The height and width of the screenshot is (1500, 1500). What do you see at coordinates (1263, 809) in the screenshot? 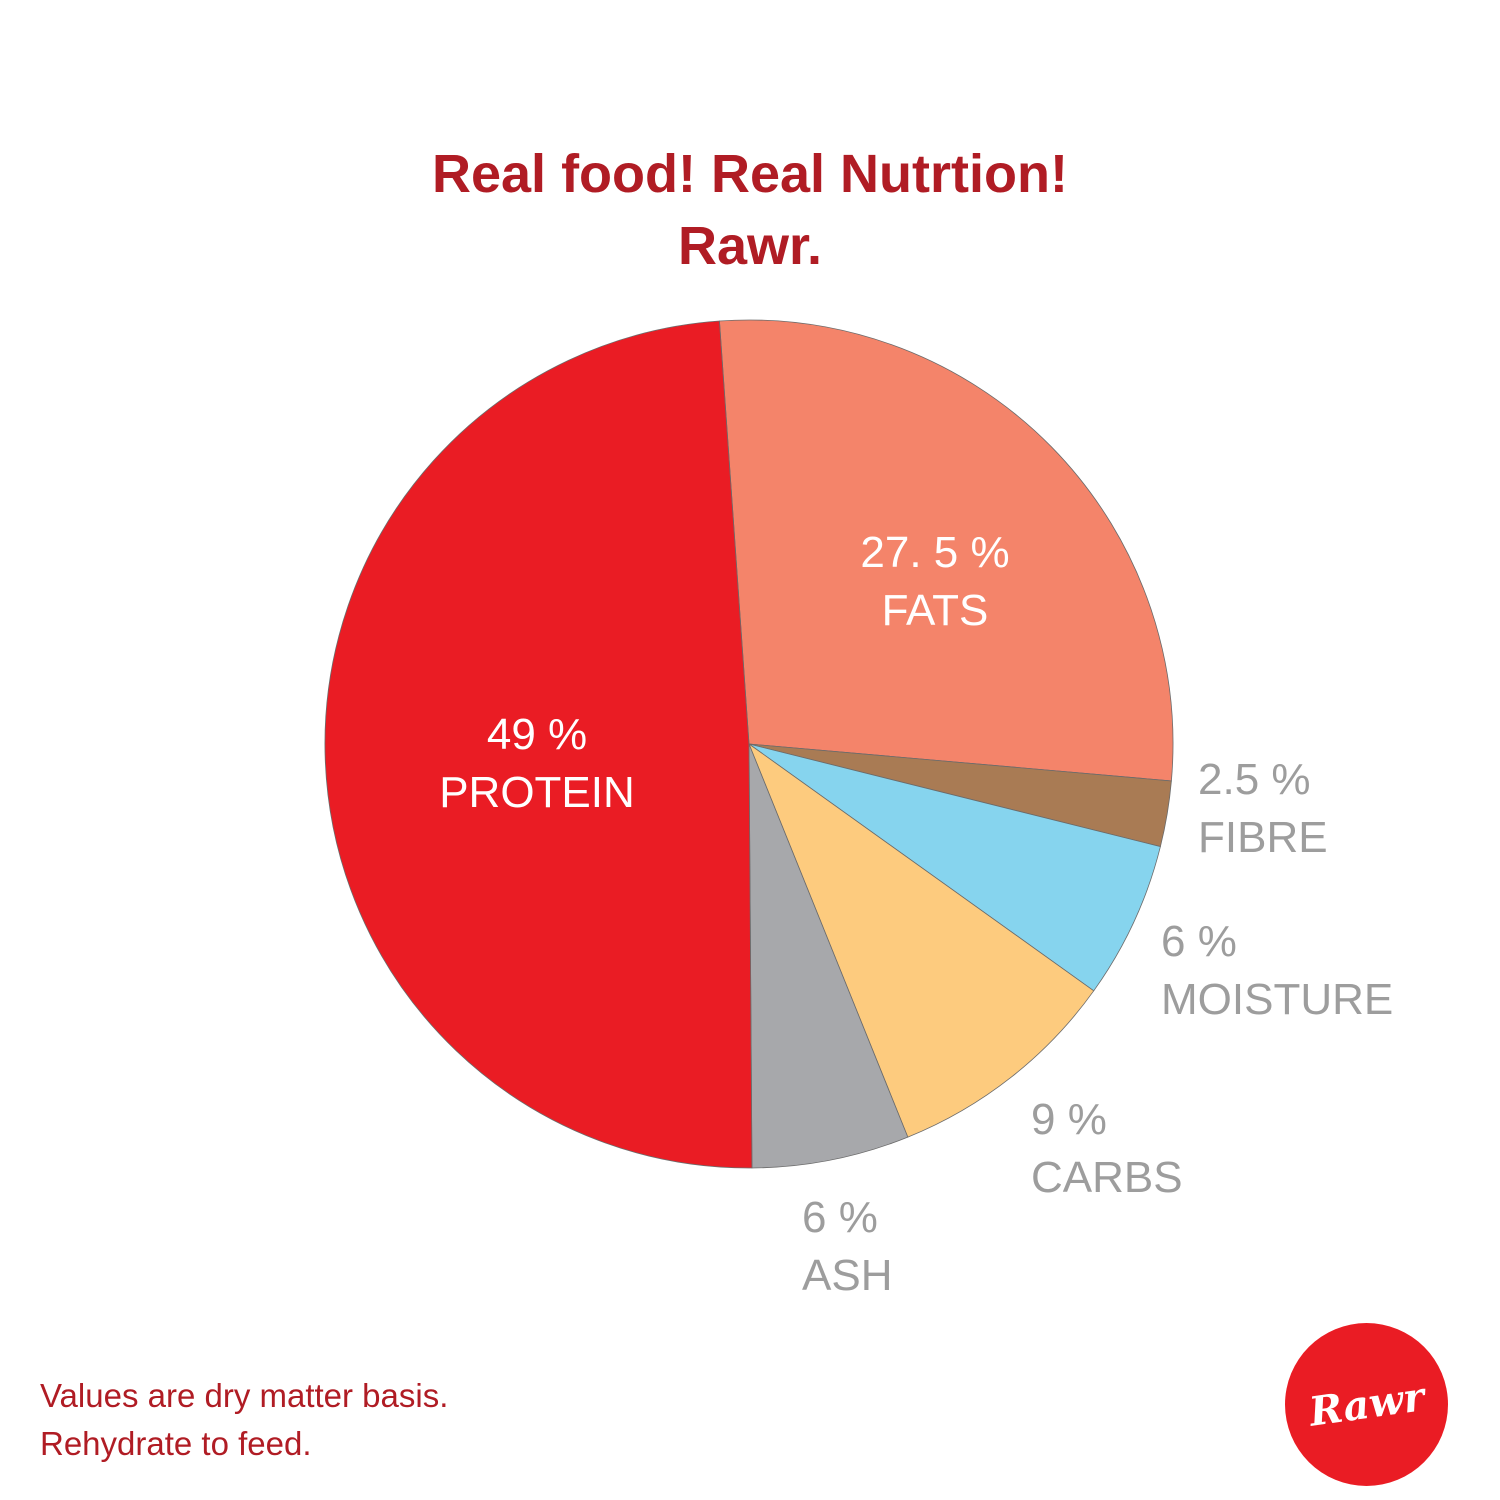
I see `label-fibre: 2.5 % FIBRE` at bounding box center [1263, 809].